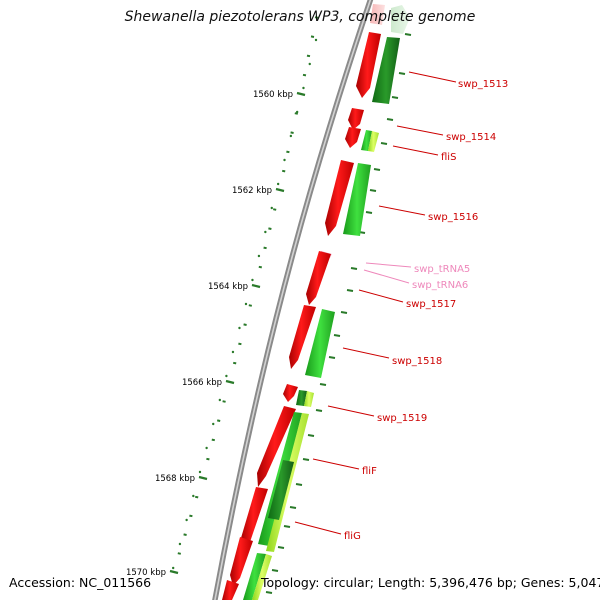 This screenshot has height=600, width=600. I want to click on trna-label: swp_tRNA5, so click(442, 269).